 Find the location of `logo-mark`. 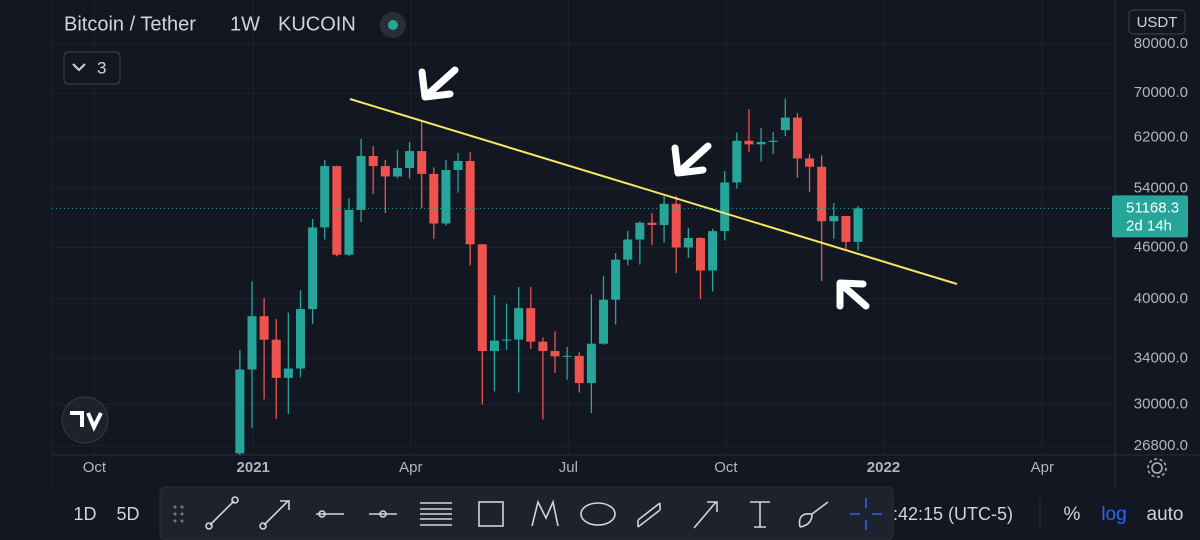

logo-mark is located at coordinates (86, 421).